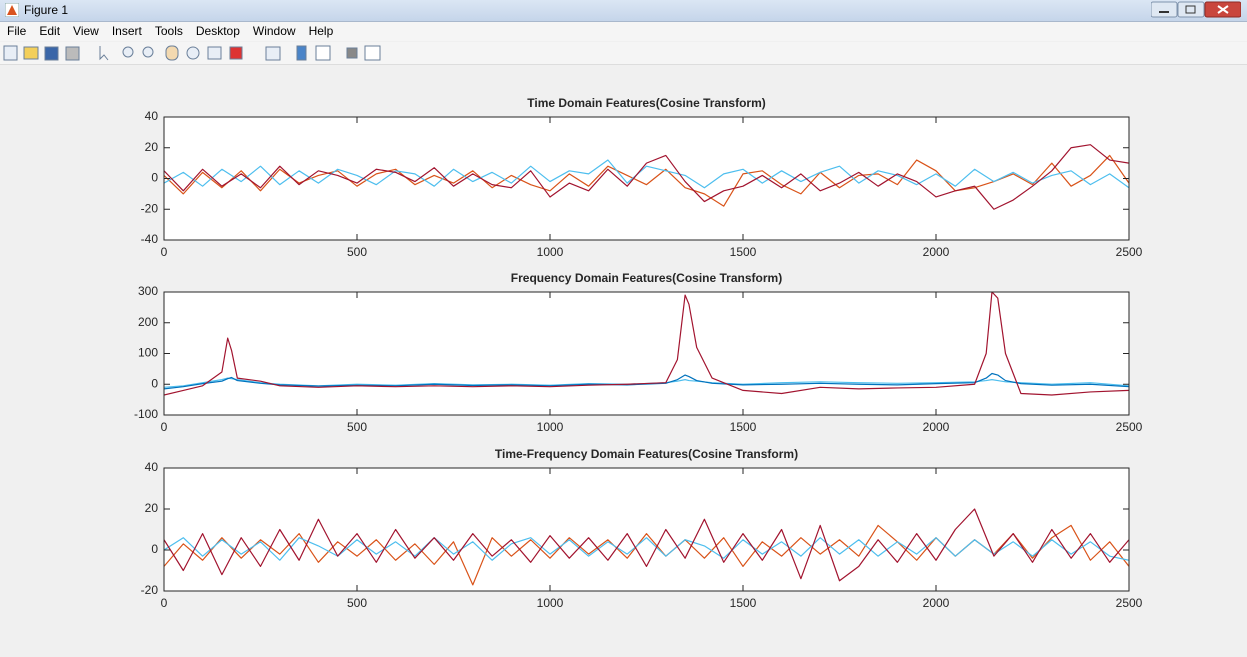  Describe the element at coordinates (646, 103) in the screenshot. I see `chart-title: Time Domain Features(Cosine Transform)` at that location.